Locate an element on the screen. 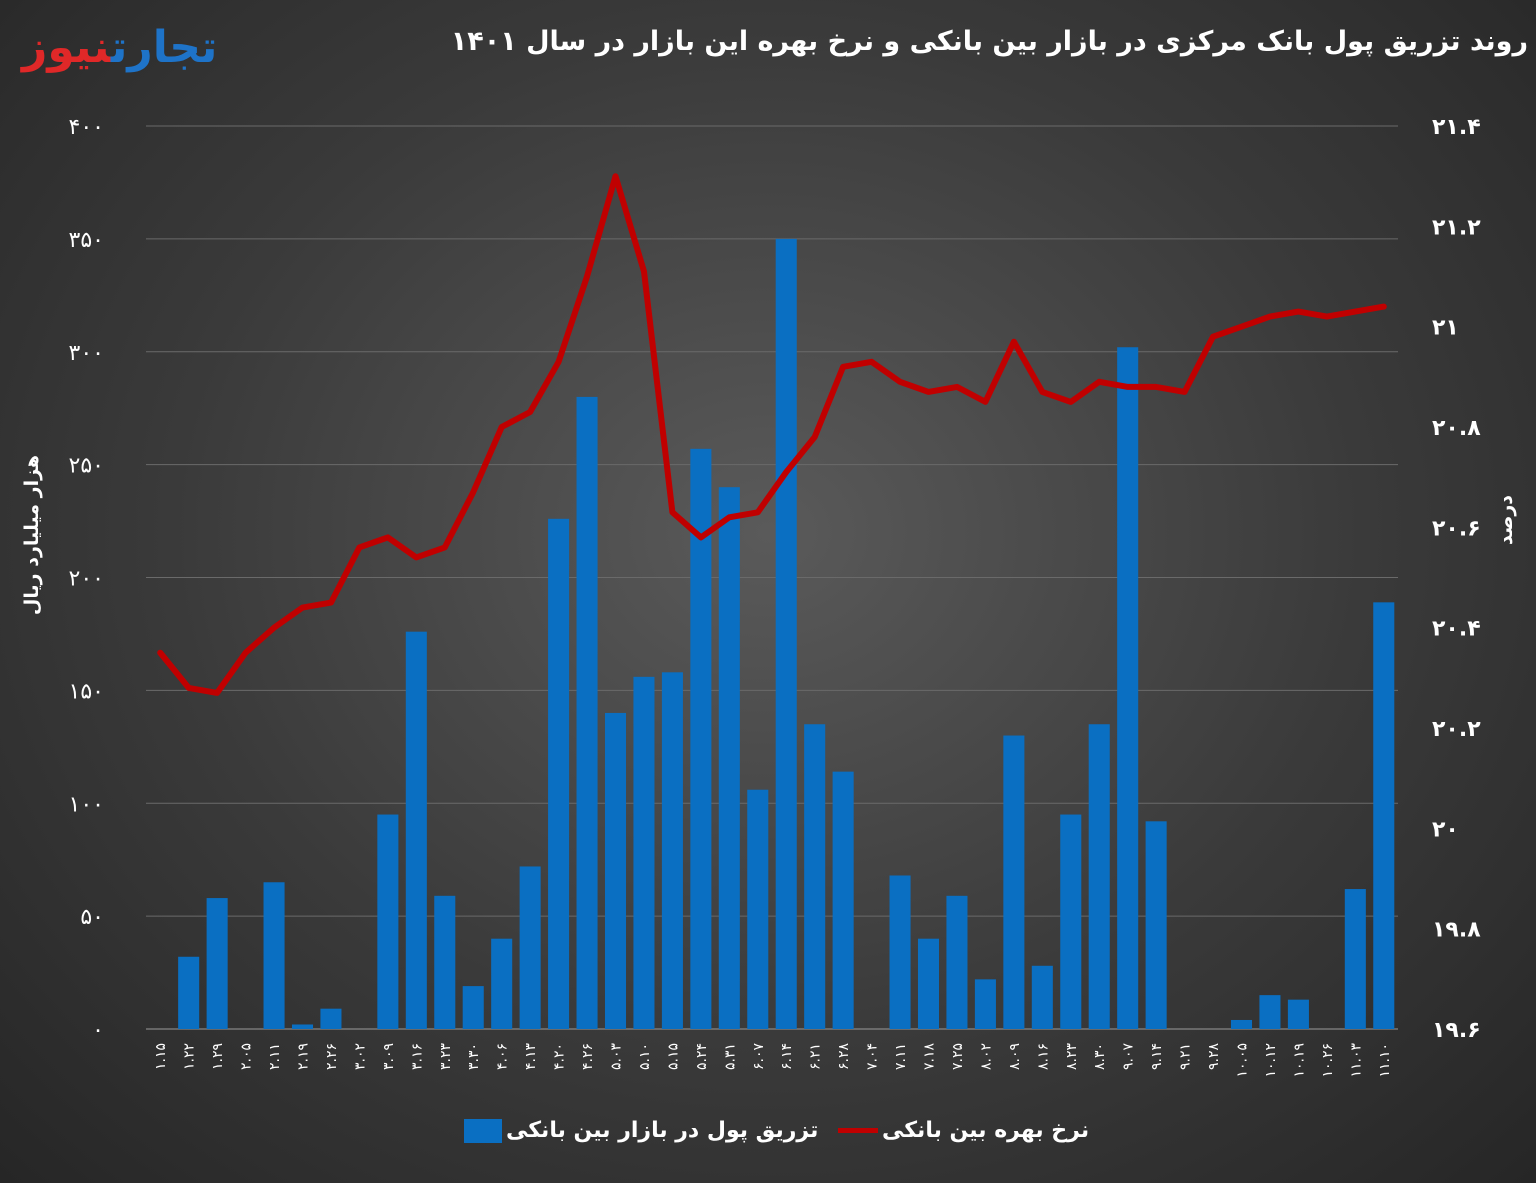 The image size is (1536, 1183). right-tick-label: ۲۰.۸ is located at coordinates (1456, 428).